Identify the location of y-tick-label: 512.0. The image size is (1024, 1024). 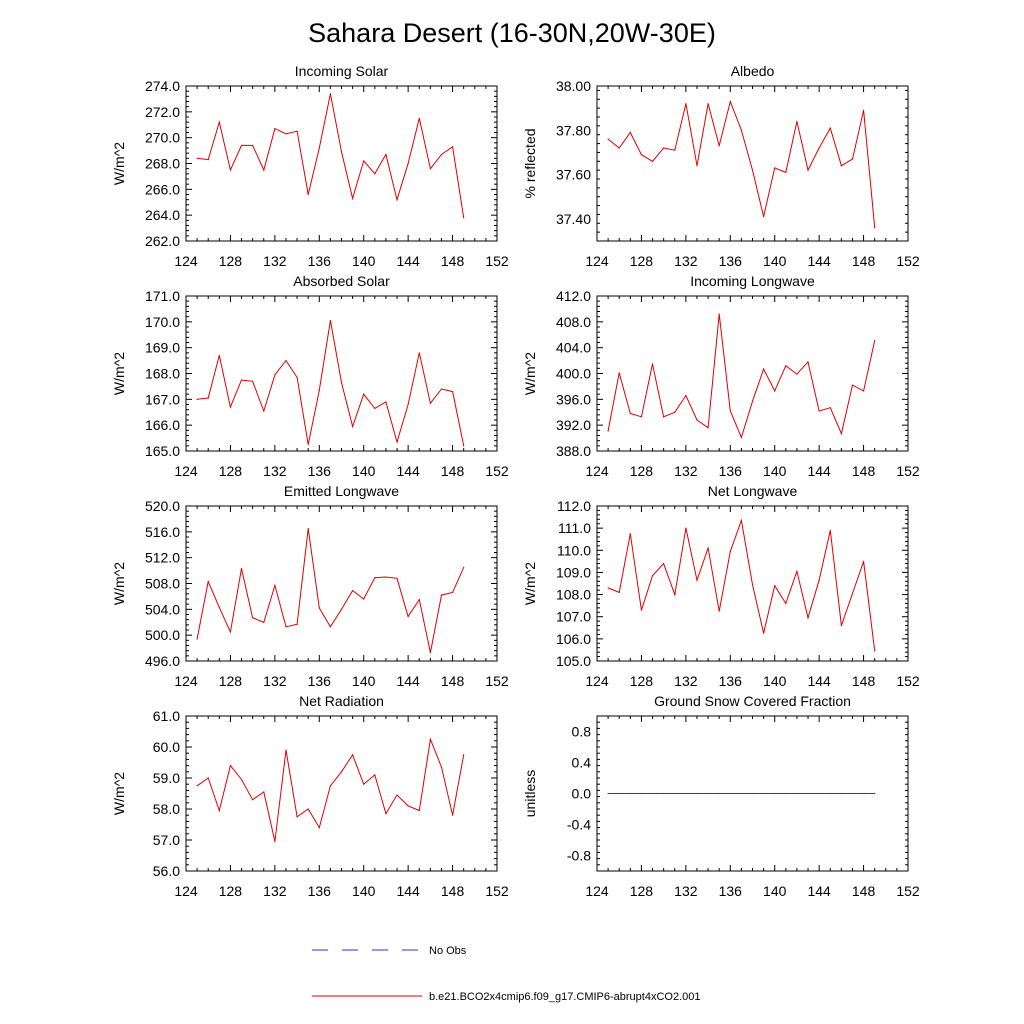
(162, 558).